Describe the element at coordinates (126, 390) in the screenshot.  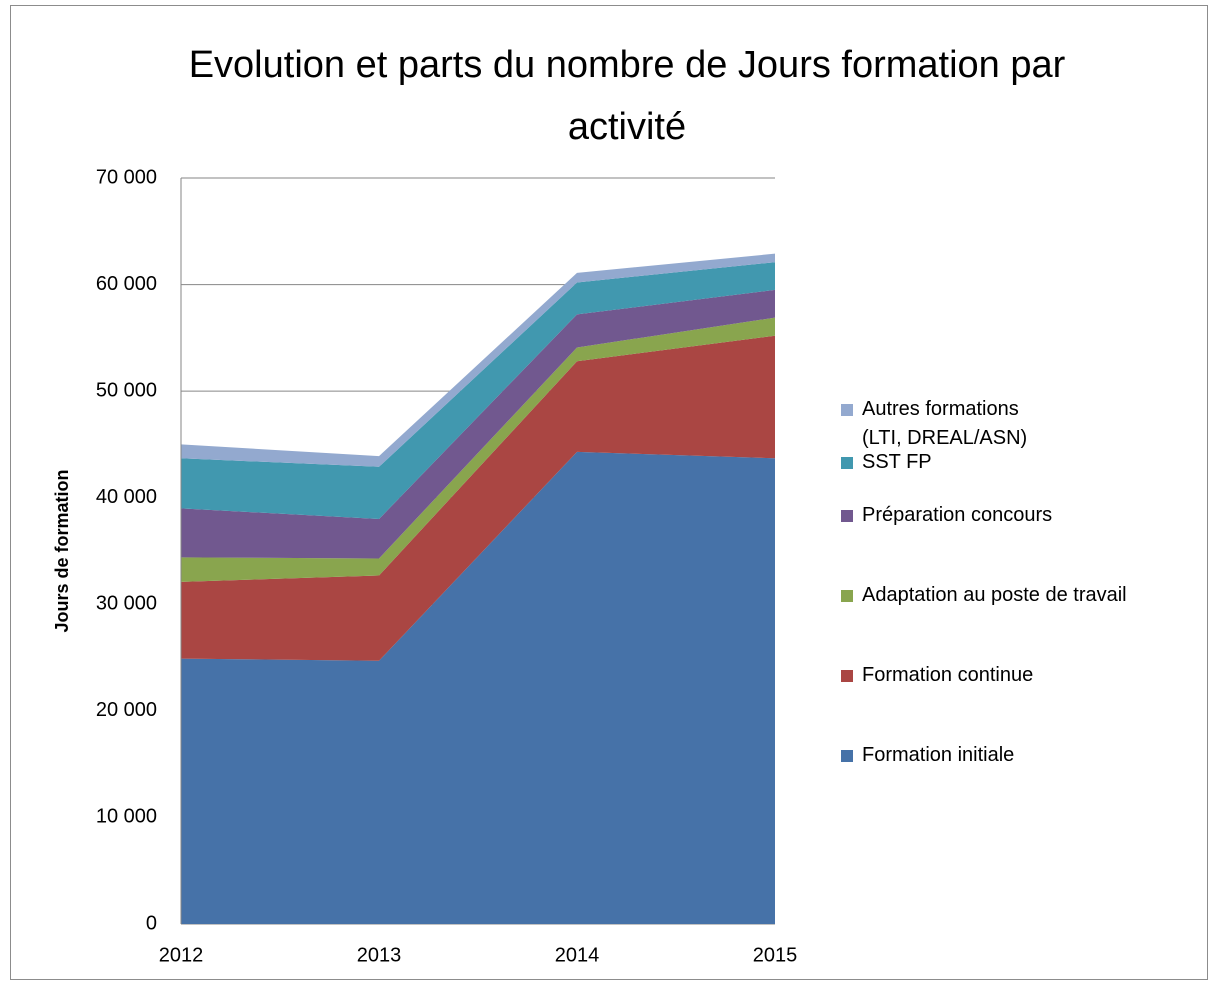
I see `y-tick-label: 50 000` at that location.